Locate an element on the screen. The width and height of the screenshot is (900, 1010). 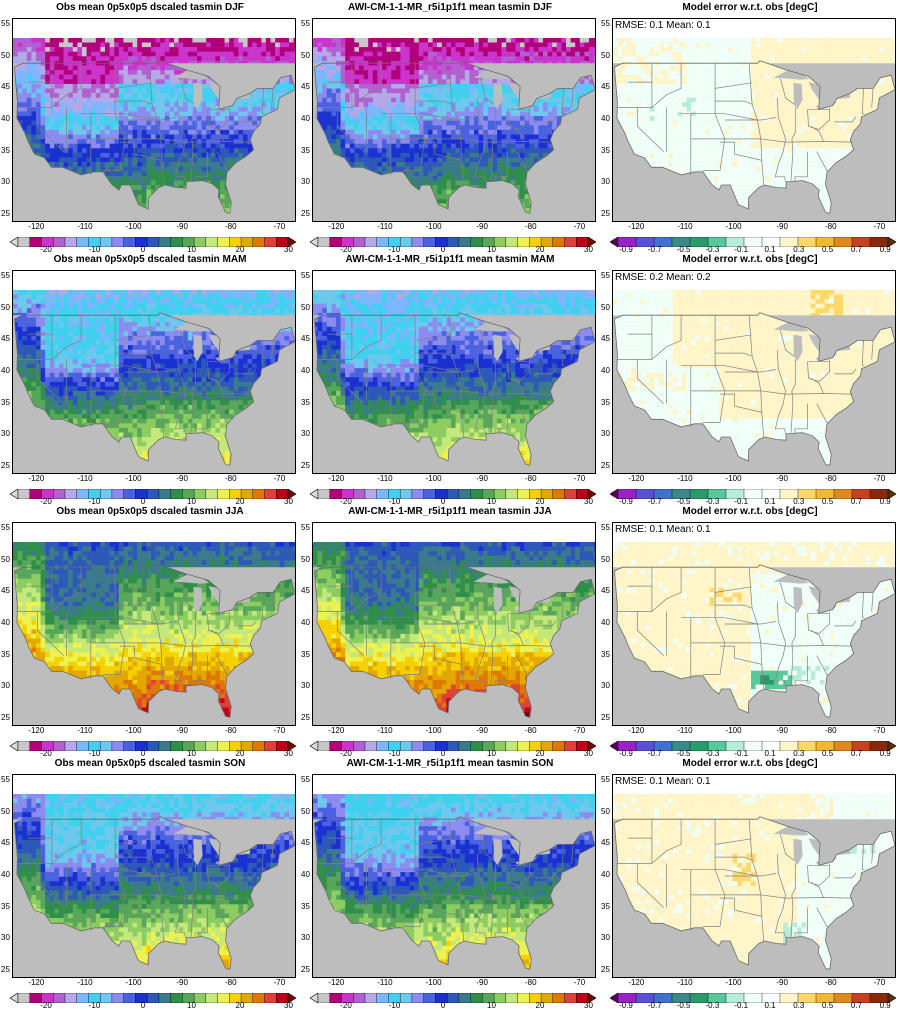
colorbar-label: -0.1 is located at coordinates (741, 1005).